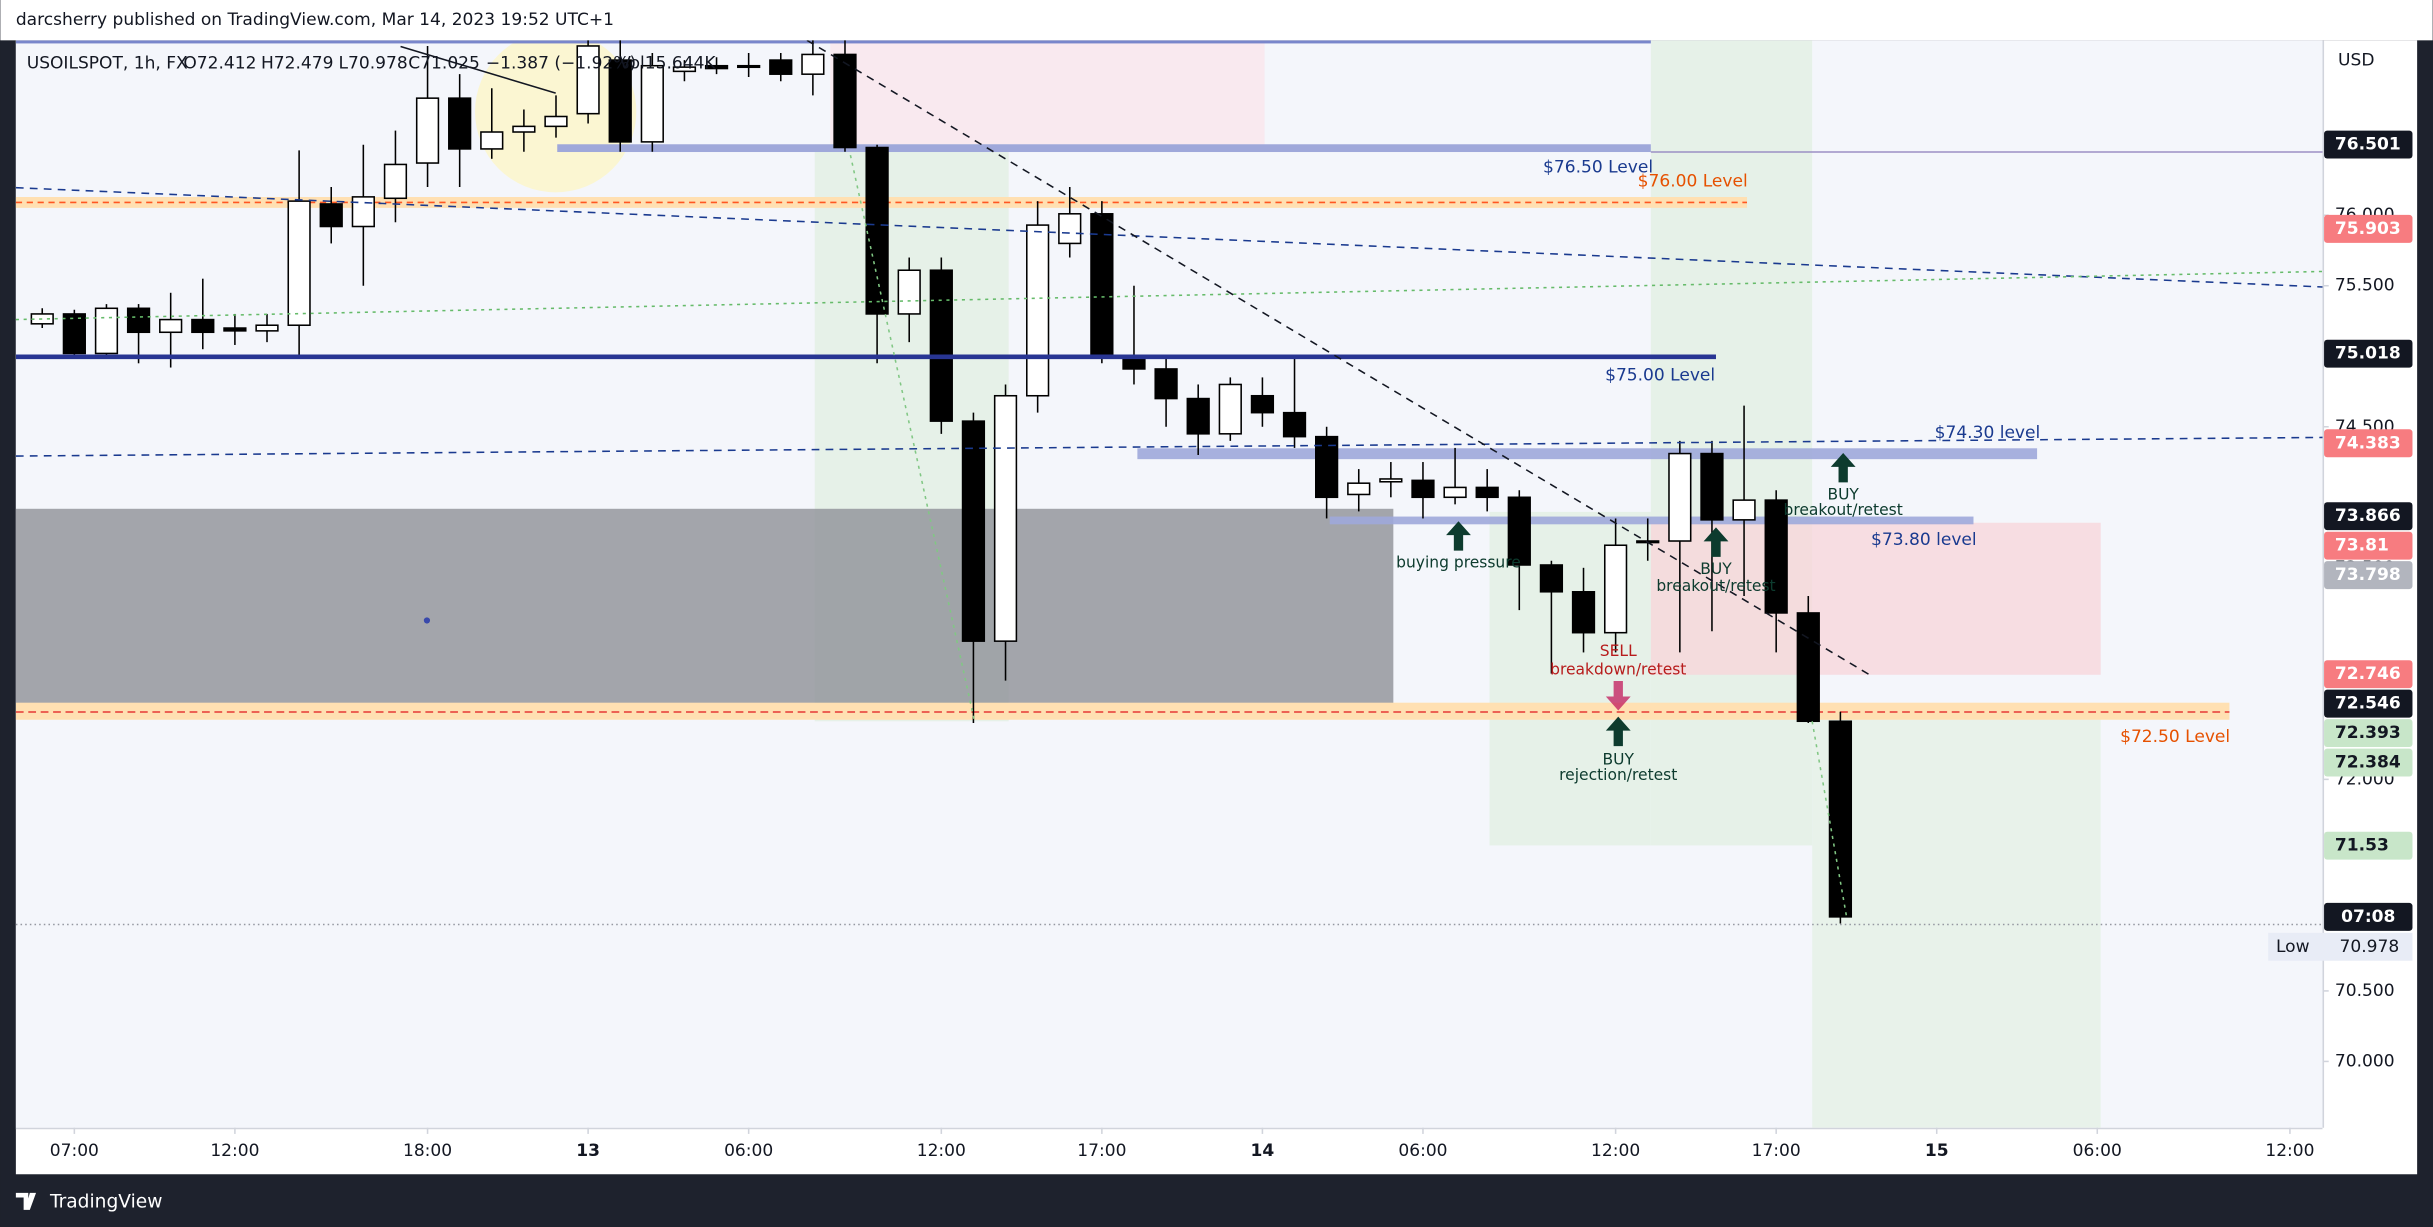 Image resolution: width=2433 pixels, height=1227 pixels. I want to click on note: buying pressure, so click(1458, 563).